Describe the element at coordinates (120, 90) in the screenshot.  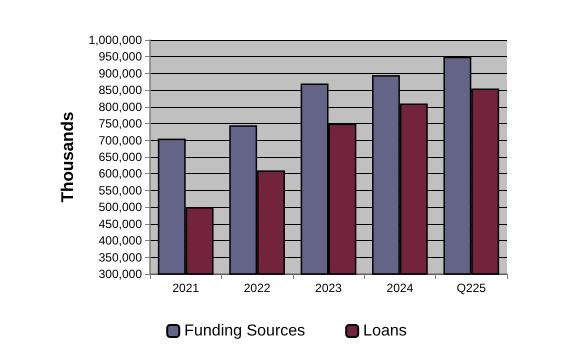
I see `y-tick-label: 850,000` at that location.